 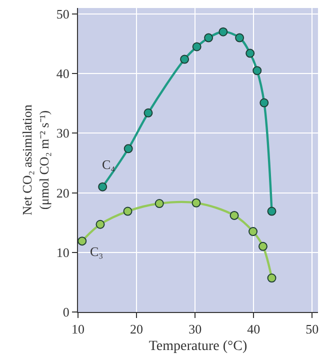 What do you see at coordinates (137, 329) in the screenshot?
I see `x-tick-label: 20` at bounding box center [137, 329].